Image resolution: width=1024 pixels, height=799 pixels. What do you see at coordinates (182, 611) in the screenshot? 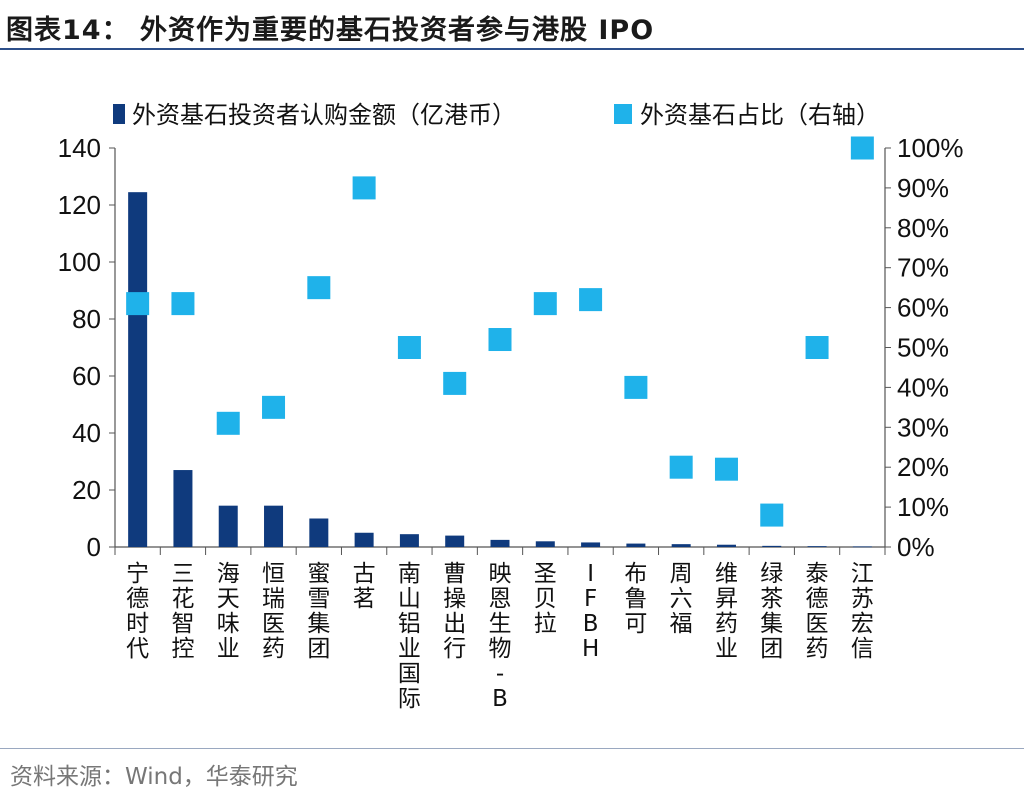
I see `category-label: 三花智控` at bounding box center [182, 611].